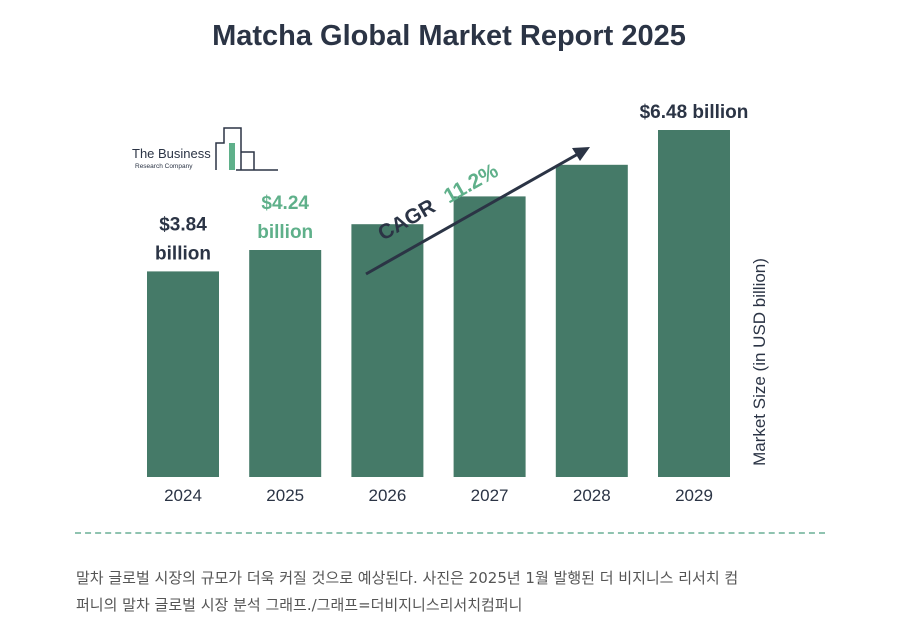 The image size is (901, 642). Describe the element at coordinates (232, 156) in the screenshot. I see `logo-bar-accent` at that location.